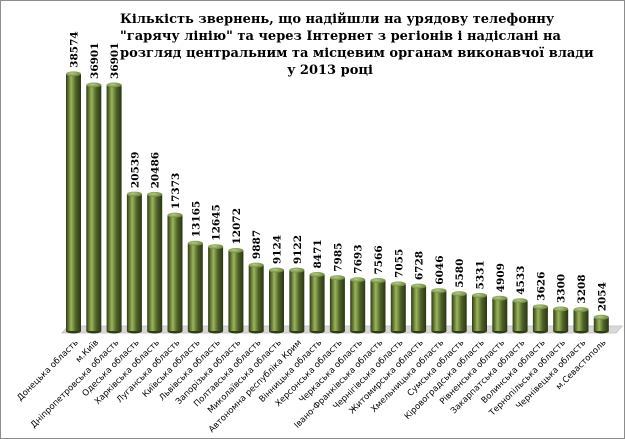 The width and height of the screenshot is (625, 439). I want to click on data-label: 9122, so click(298, 249).